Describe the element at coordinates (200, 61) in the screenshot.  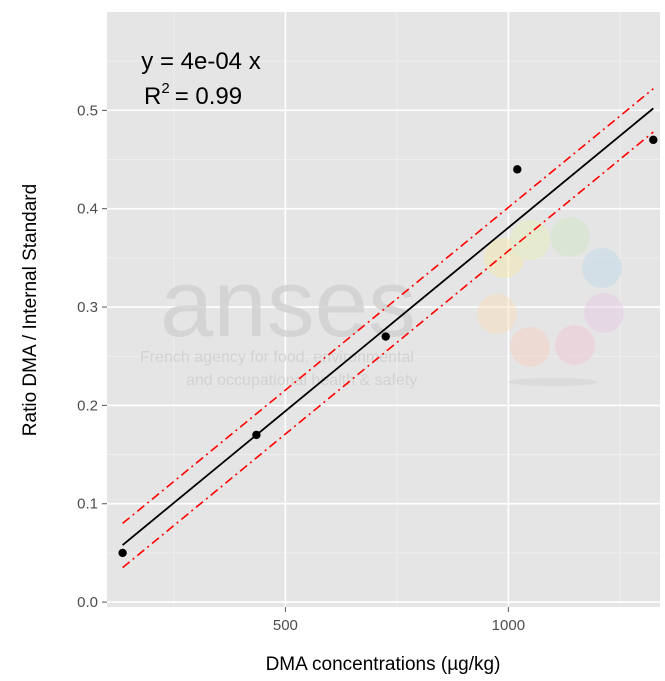
I see `equation-text: y = 4e-04 x` at that location.